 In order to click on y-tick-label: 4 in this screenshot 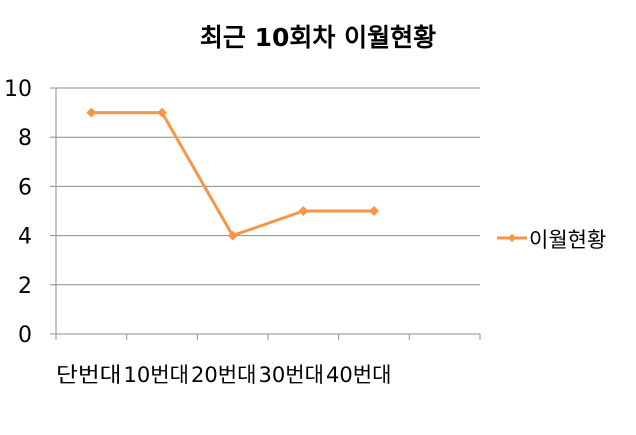, I will do `click(25, 237)`.